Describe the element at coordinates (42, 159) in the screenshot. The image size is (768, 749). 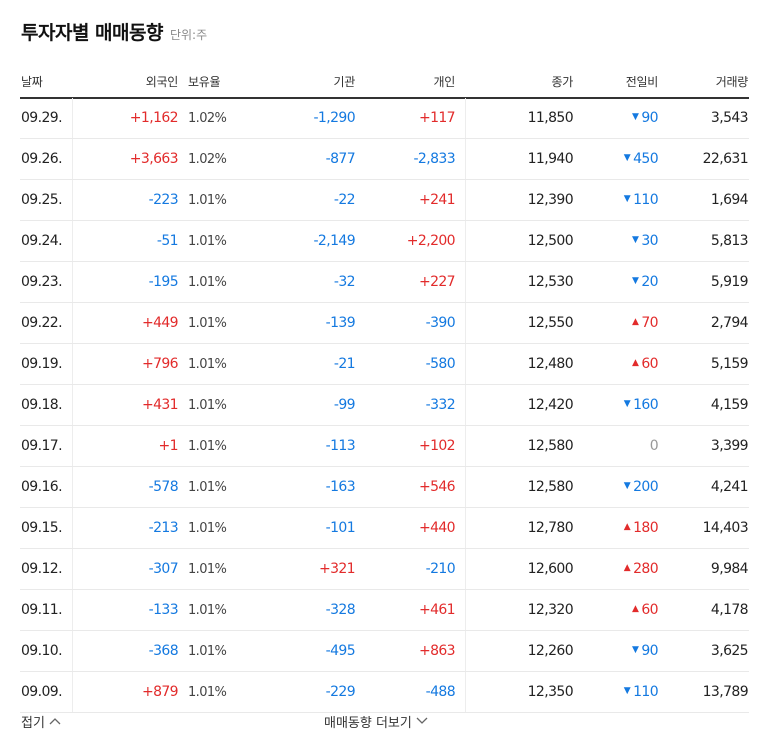
I see `cell-date: 09.26.` at that location.